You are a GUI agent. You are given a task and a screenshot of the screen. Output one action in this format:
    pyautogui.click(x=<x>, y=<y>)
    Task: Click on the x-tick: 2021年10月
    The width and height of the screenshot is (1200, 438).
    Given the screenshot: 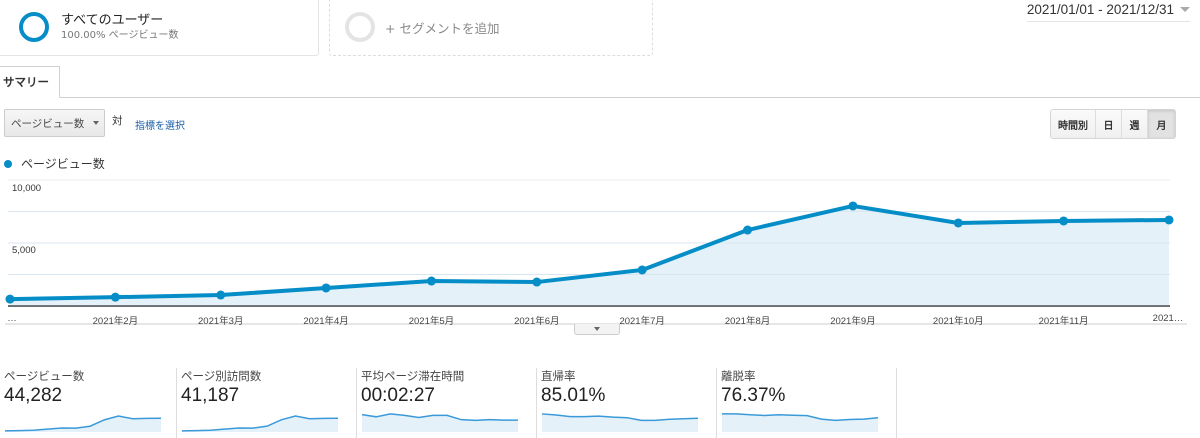 What is the action you would take?
    pyautogui.click(x=958, y=321)
    